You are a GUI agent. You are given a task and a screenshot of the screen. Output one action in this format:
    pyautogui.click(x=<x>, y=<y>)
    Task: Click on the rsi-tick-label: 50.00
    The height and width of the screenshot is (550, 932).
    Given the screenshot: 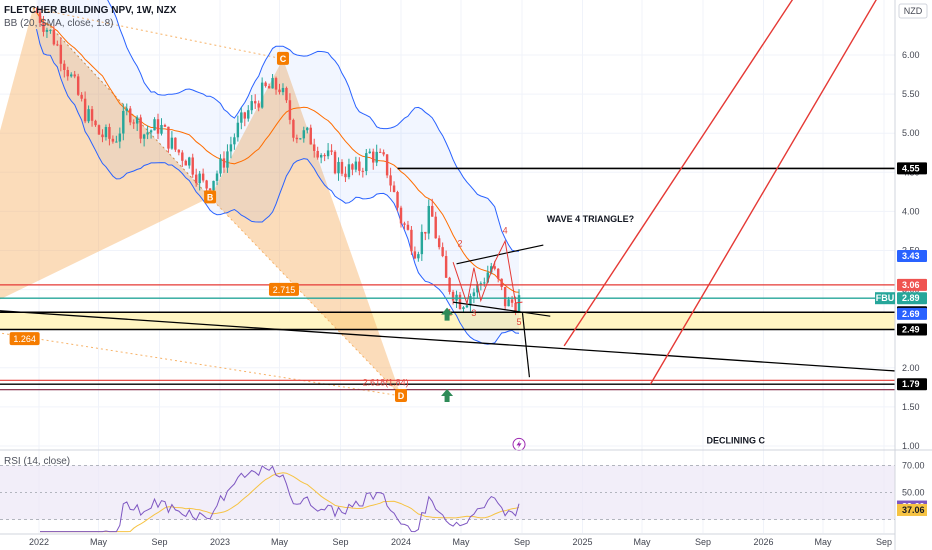 What is the action you would take?
    pyautogui.click(x=913, y=493)
    